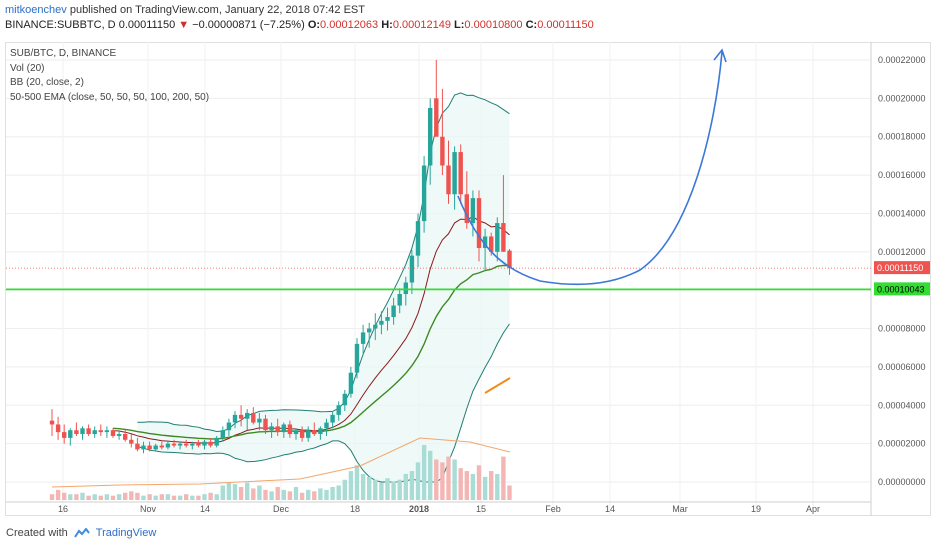  I want to click on current-price-badge-text: 0.00011150, so click(900, 268).